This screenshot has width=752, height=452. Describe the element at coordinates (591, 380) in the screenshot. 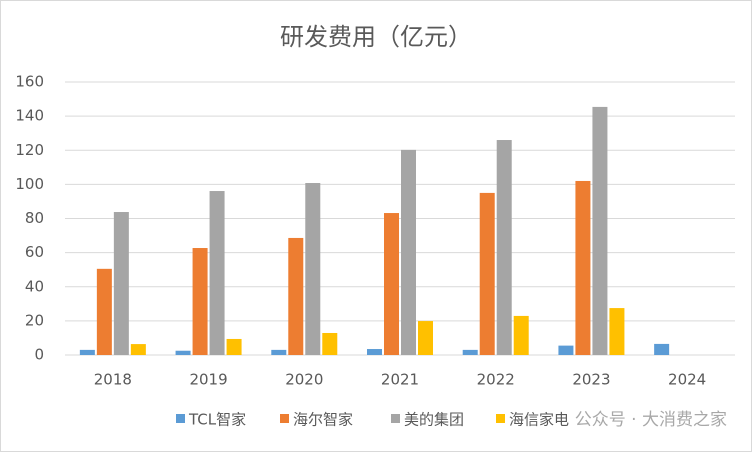

I see `x-tick-label: 2023` at that location.